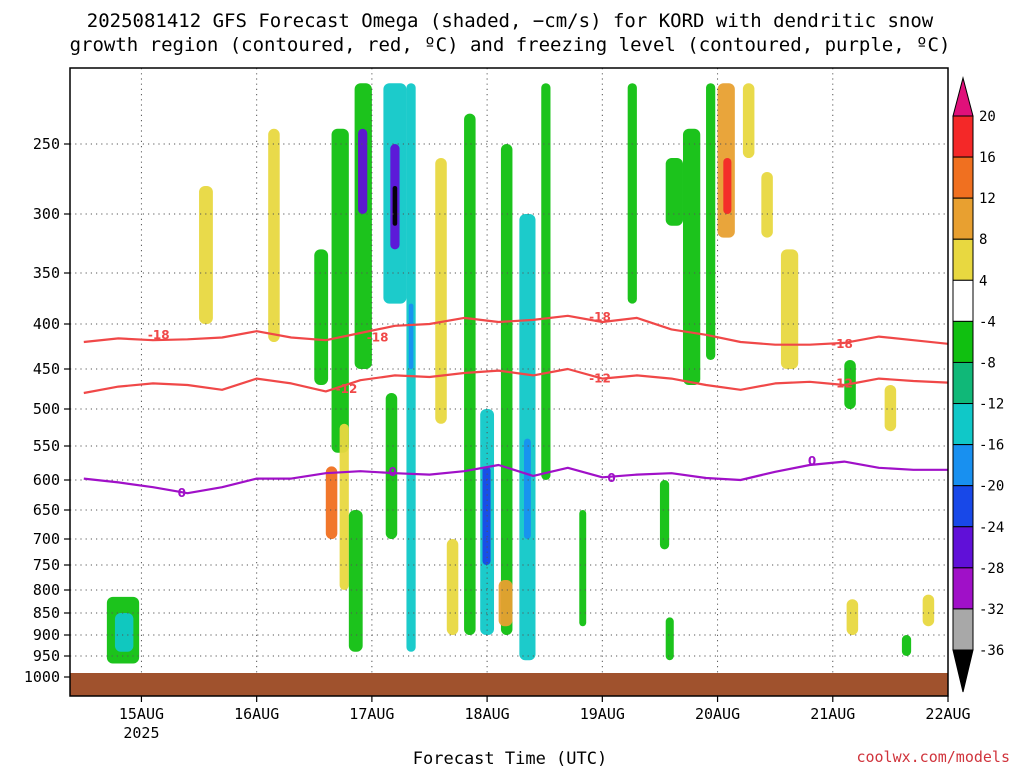 This screenshot has width=1024, height=768. What do you see at coordinates (46, 613) in the screenshot?
I see `y-tick-label: 850` at bounding box center [46, 613].